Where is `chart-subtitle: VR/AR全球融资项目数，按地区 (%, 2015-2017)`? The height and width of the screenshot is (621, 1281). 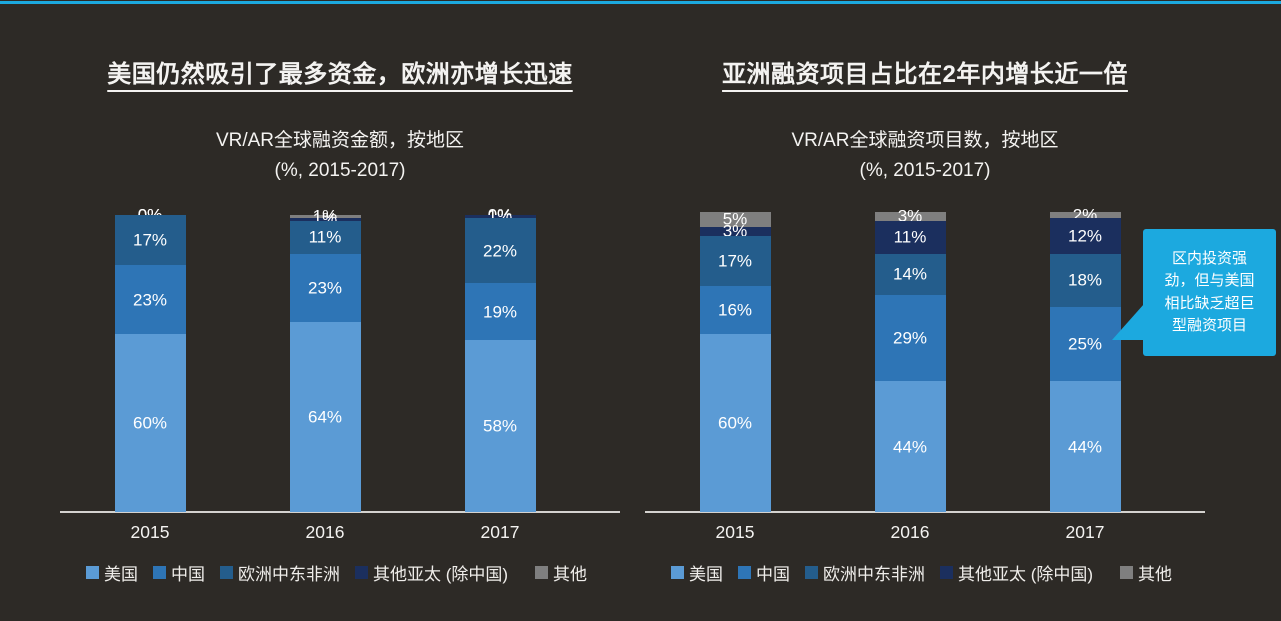
chart-subtitle: VR/AR全球融资项目数，按地区 (%, 2015-2017) is located at coordinates (925, 156).